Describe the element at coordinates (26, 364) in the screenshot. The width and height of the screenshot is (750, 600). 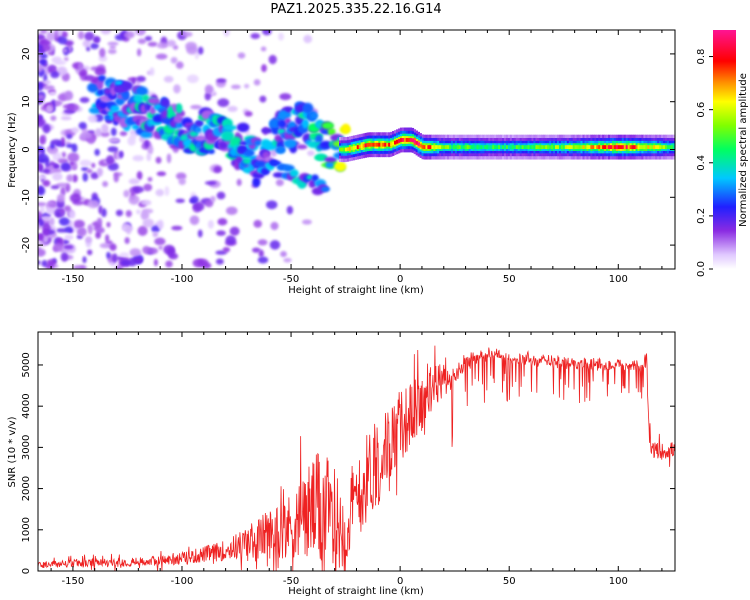
I see `snr-y-tick-label: 5000` at that location.